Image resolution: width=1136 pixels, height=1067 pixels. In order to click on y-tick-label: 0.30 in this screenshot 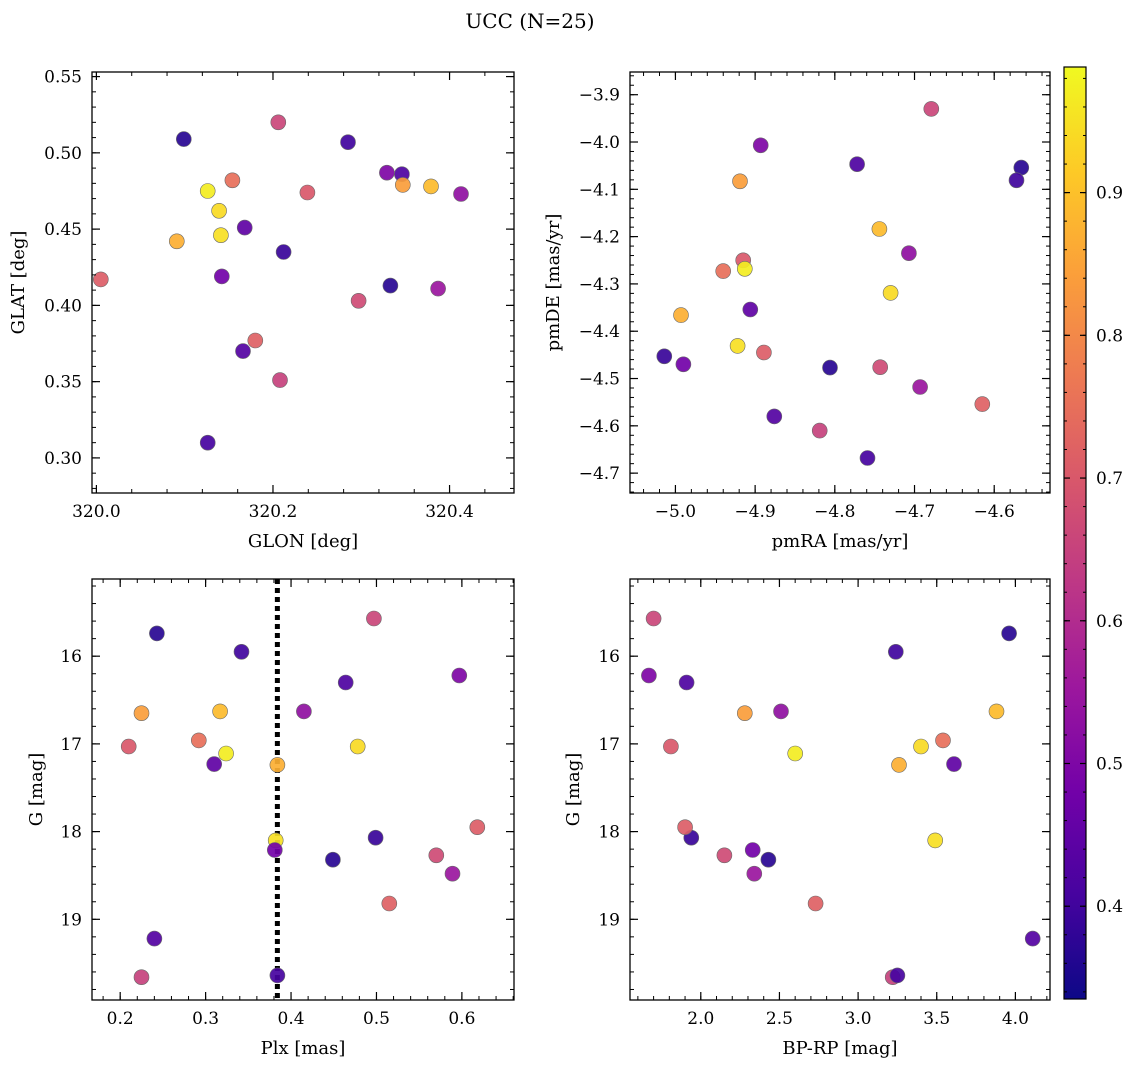, I will do `click(63, 459)`.